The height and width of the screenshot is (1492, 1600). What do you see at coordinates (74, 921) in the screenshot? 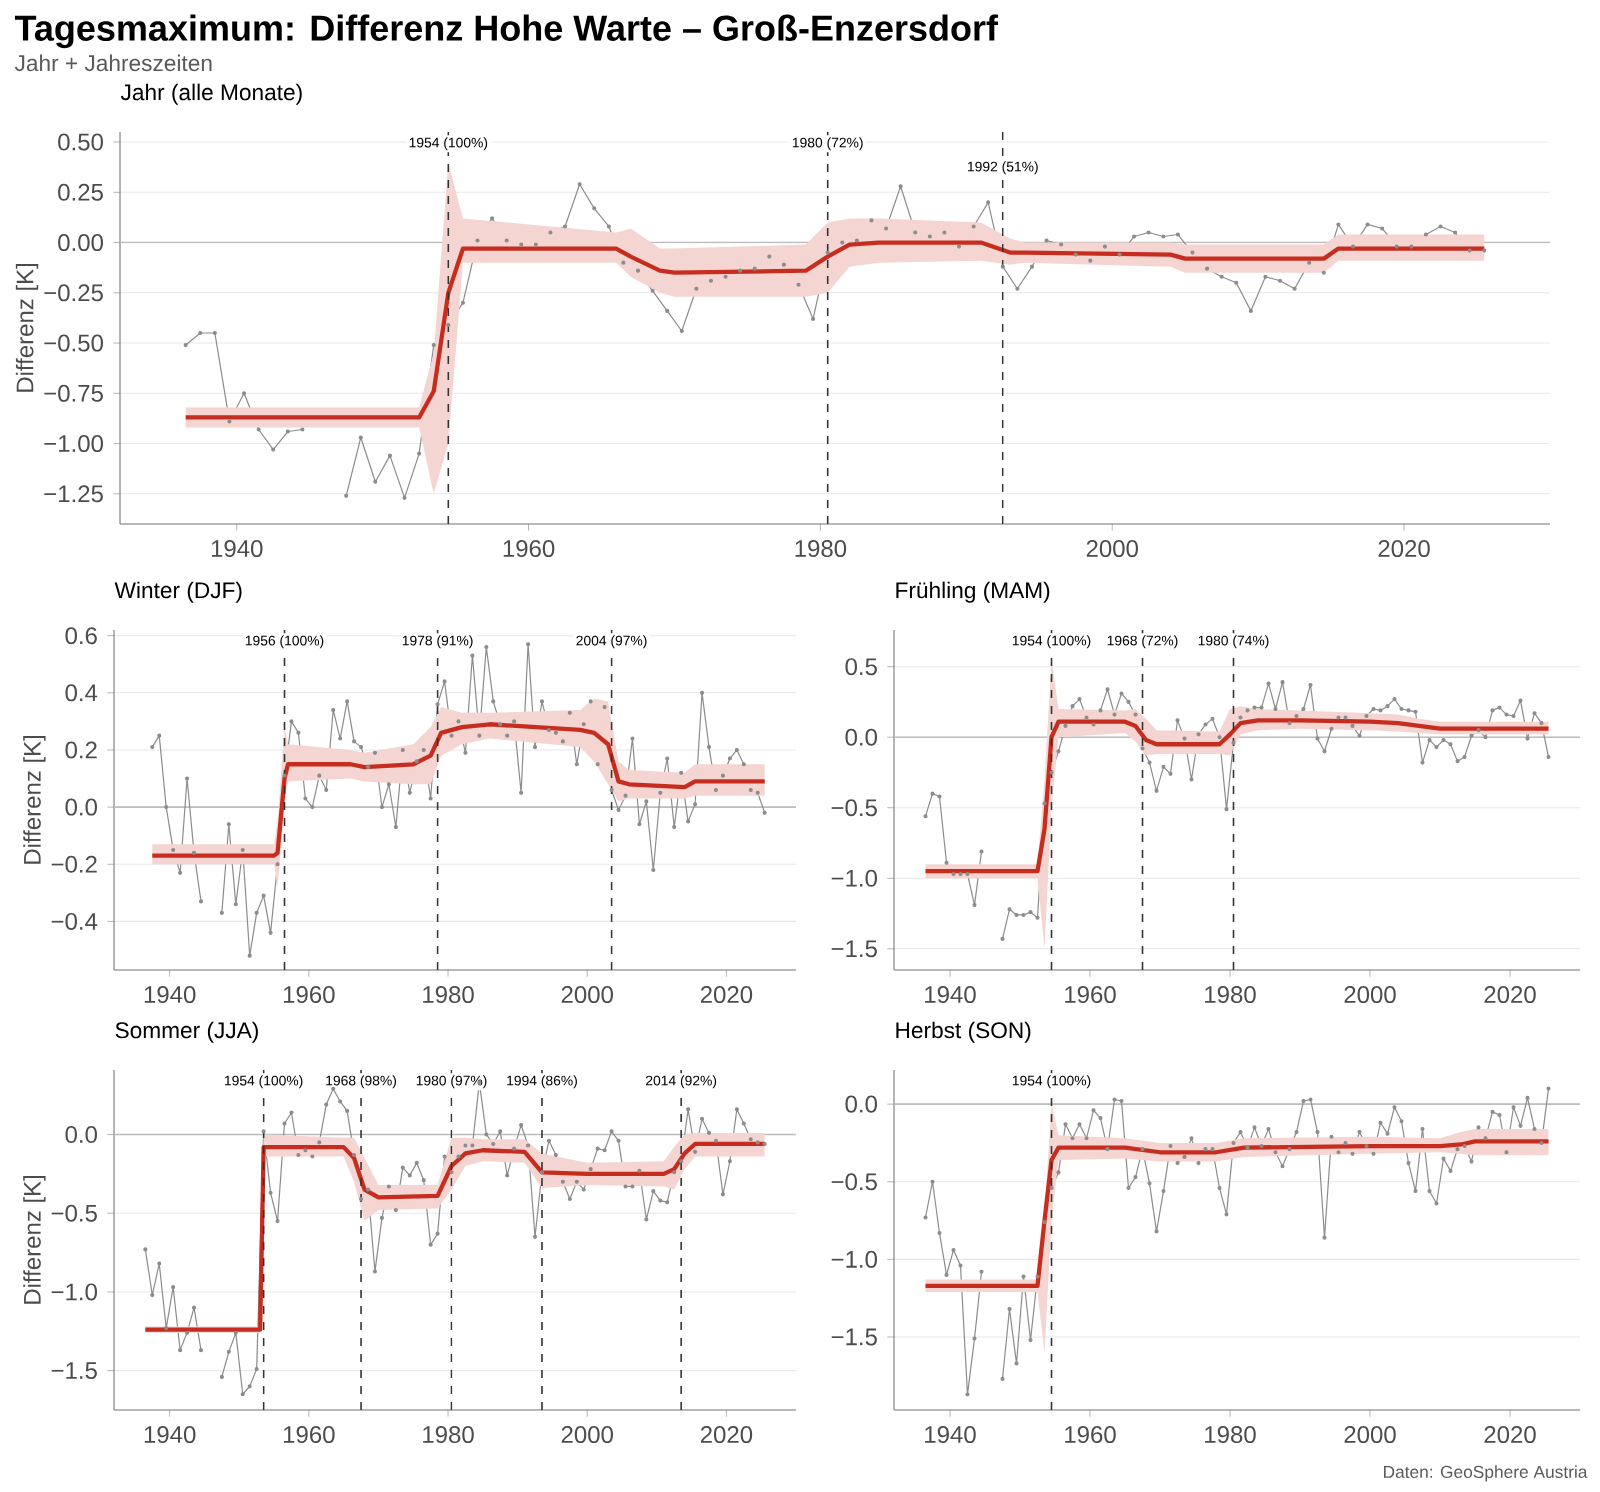
I see `y-tick-label: −0.4` at bounding box center [74, 921].